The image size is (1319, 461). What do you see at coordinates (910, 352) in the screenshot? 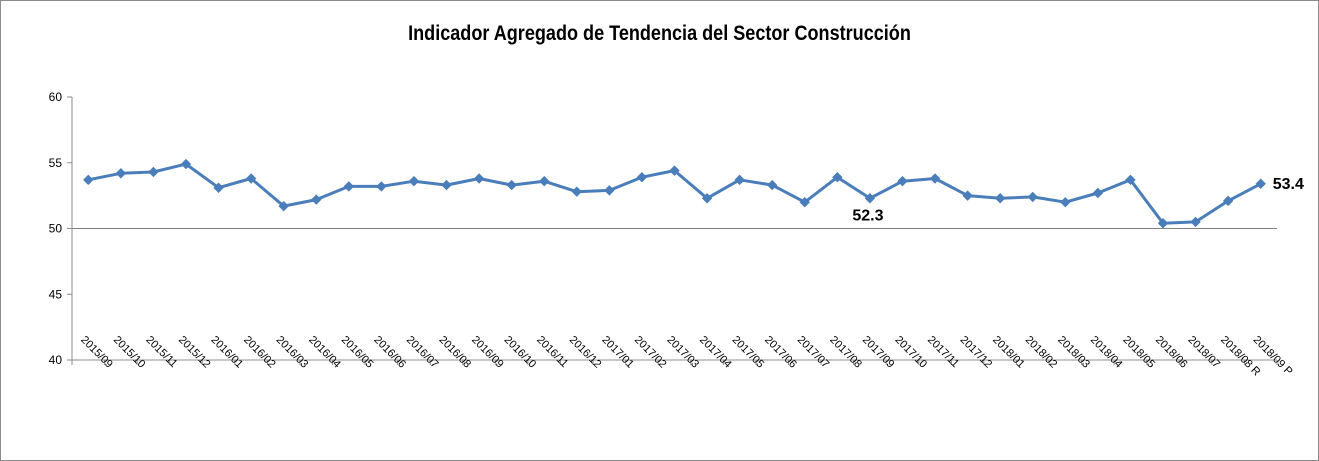
I see `x-tick-label: 2017/10` at bounding box center [910, 352].